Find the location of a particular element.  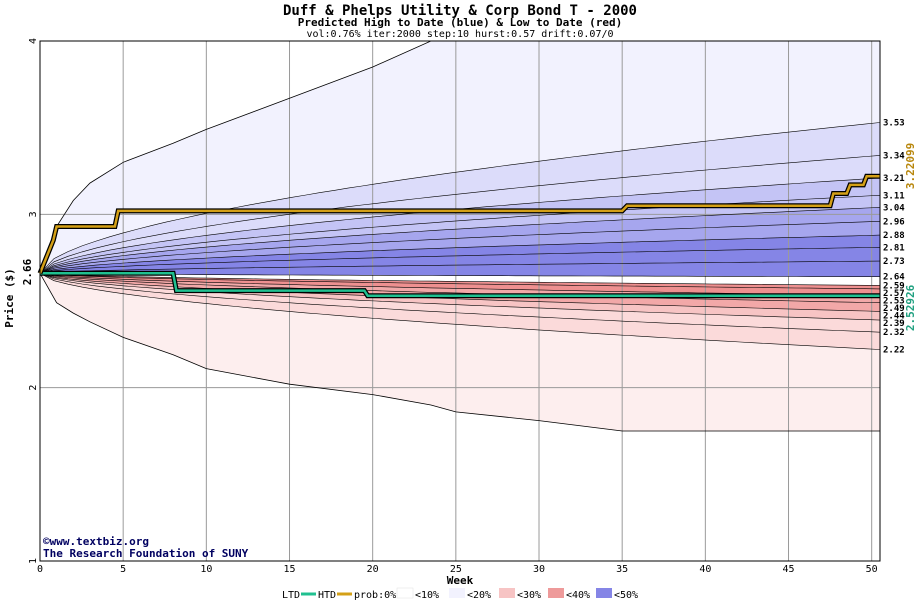

quantile-end-label: 2.57 is located at coordinates (894, 294).